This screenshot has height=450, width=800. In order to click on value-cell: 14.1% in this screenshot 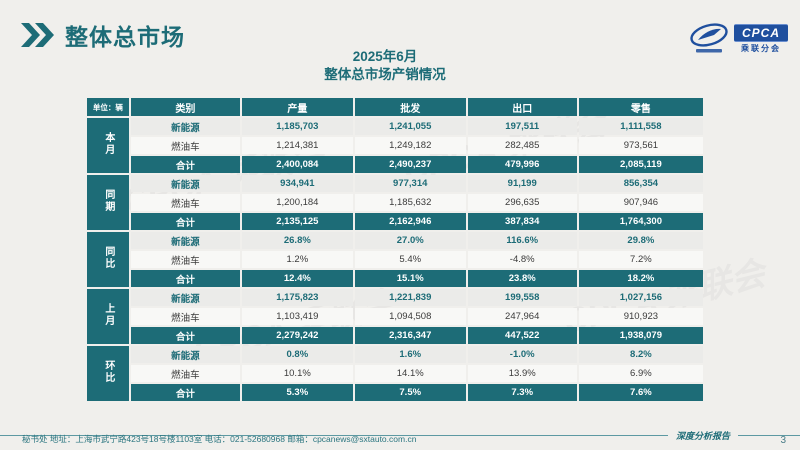, I will do `click(410, 373)`.